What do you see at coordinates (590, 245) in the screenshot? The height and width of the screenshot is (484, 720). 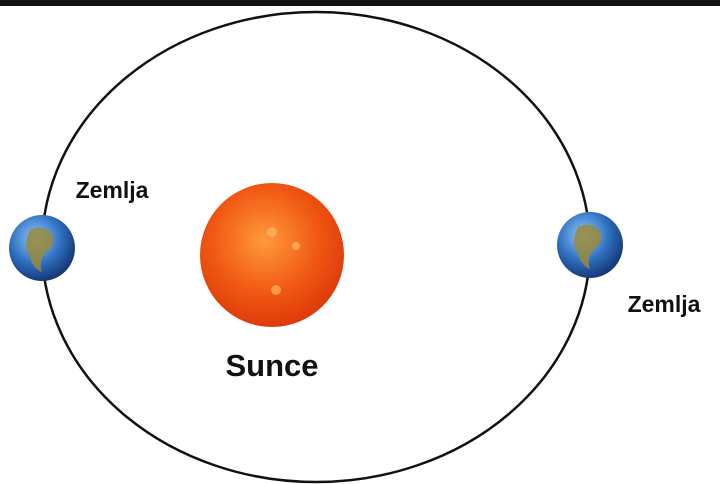 I see `earth-right` at bounding box center [590, 245].